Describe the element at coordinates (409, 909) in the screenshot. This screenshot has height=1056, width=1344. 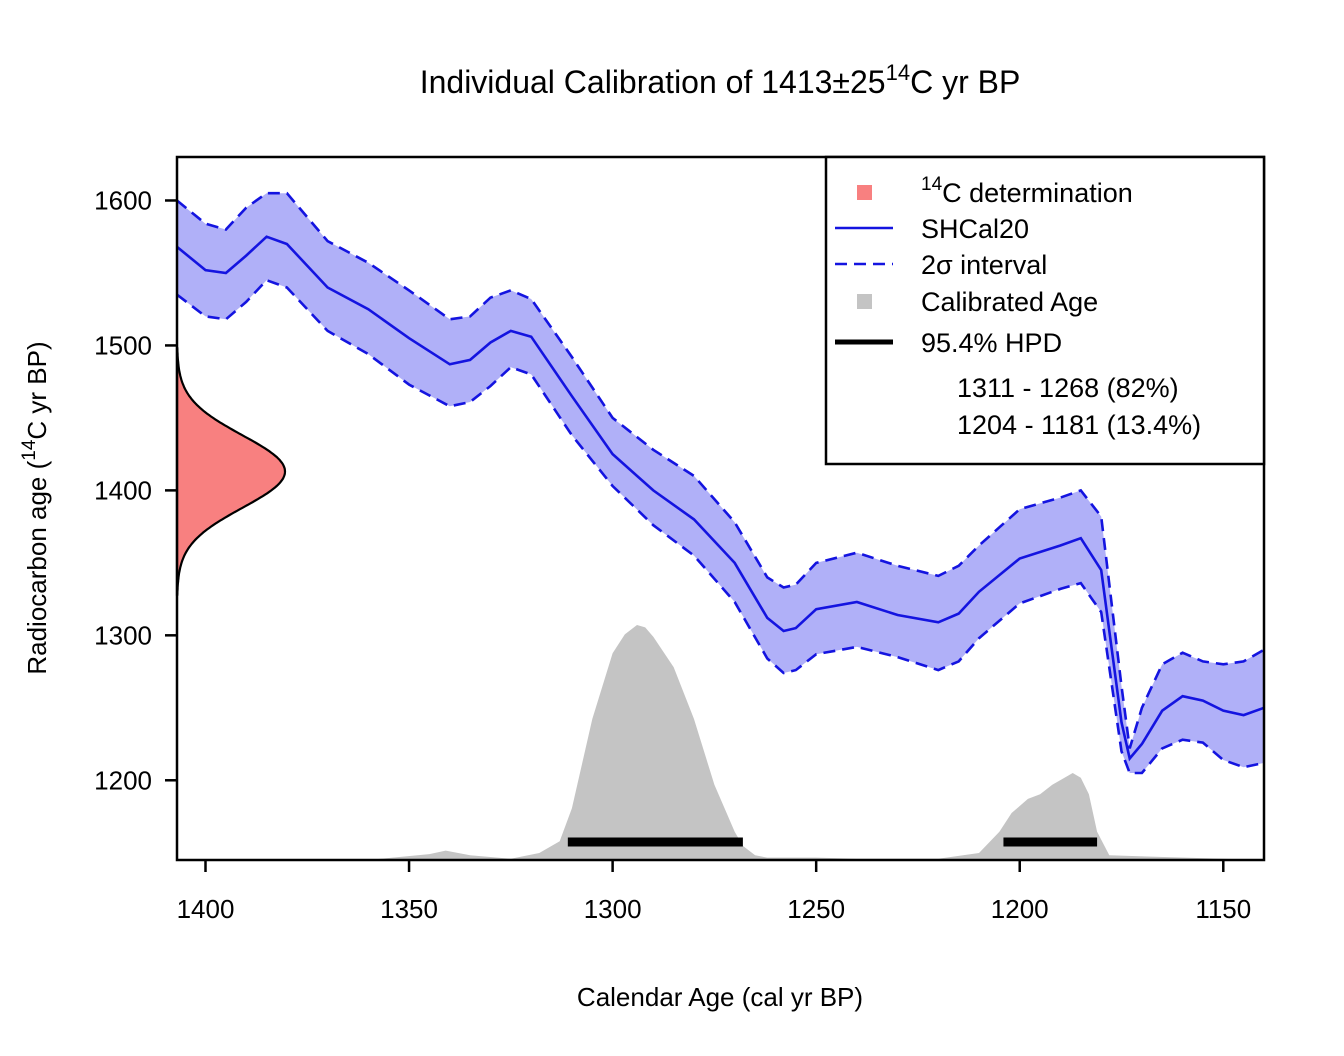
I see `x-tick-label-1350: 1350` at that location.